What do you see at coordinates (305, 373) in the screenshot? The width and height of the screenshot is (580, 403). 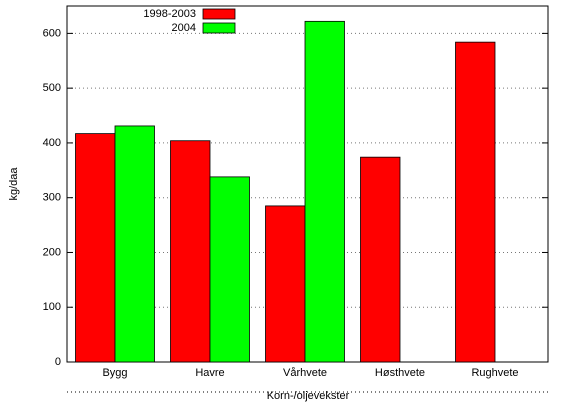 I see `x-tick-label: Vårhvete` at bounding box center [305, 373].